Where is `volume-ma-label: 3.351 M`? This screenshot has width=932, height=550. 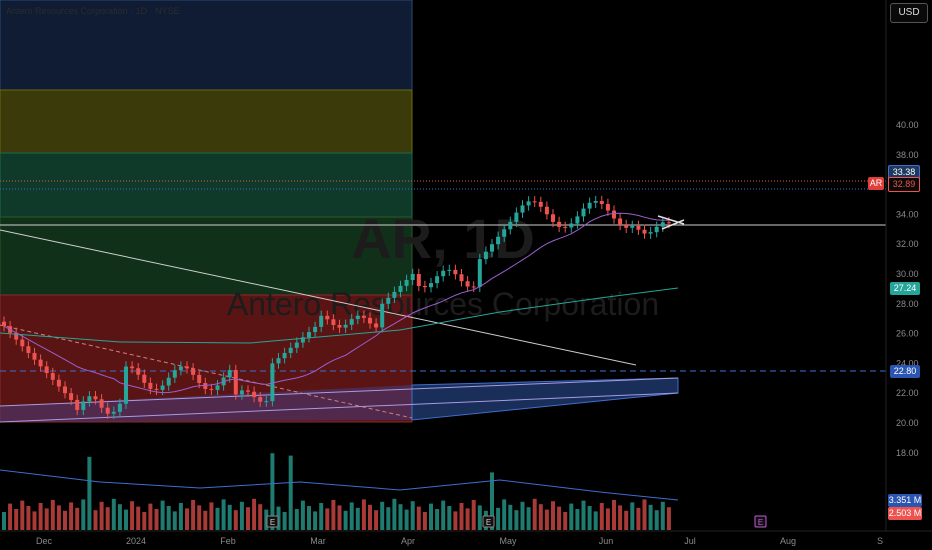 volume-ma-label: 3.351 M is located at coordinates (905, 500).